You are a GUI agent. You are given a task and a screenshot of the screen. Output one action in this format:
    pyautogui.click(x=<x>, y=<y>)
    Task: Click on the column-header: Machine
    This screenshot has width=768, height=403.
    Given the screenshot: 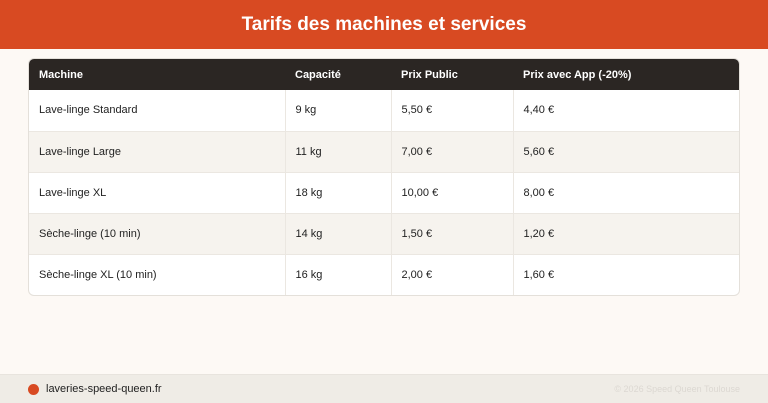 What is the action you would take?
    pyautogui.click(x=157, y=74)
    